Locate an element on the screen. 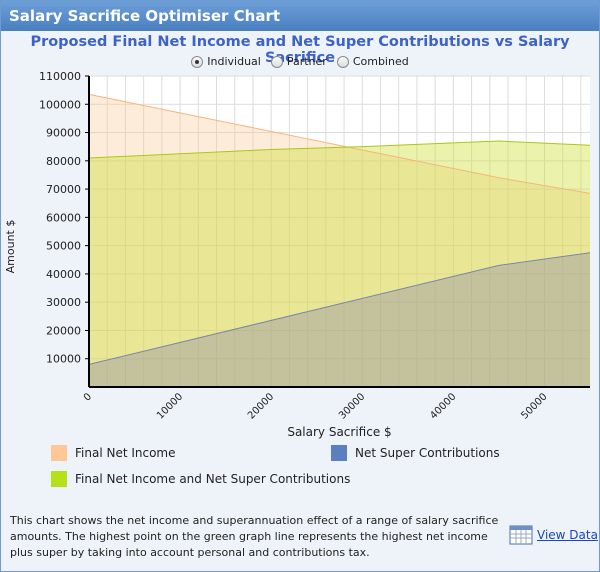  radio-partner: Partner is located at coordinates (298, 61).